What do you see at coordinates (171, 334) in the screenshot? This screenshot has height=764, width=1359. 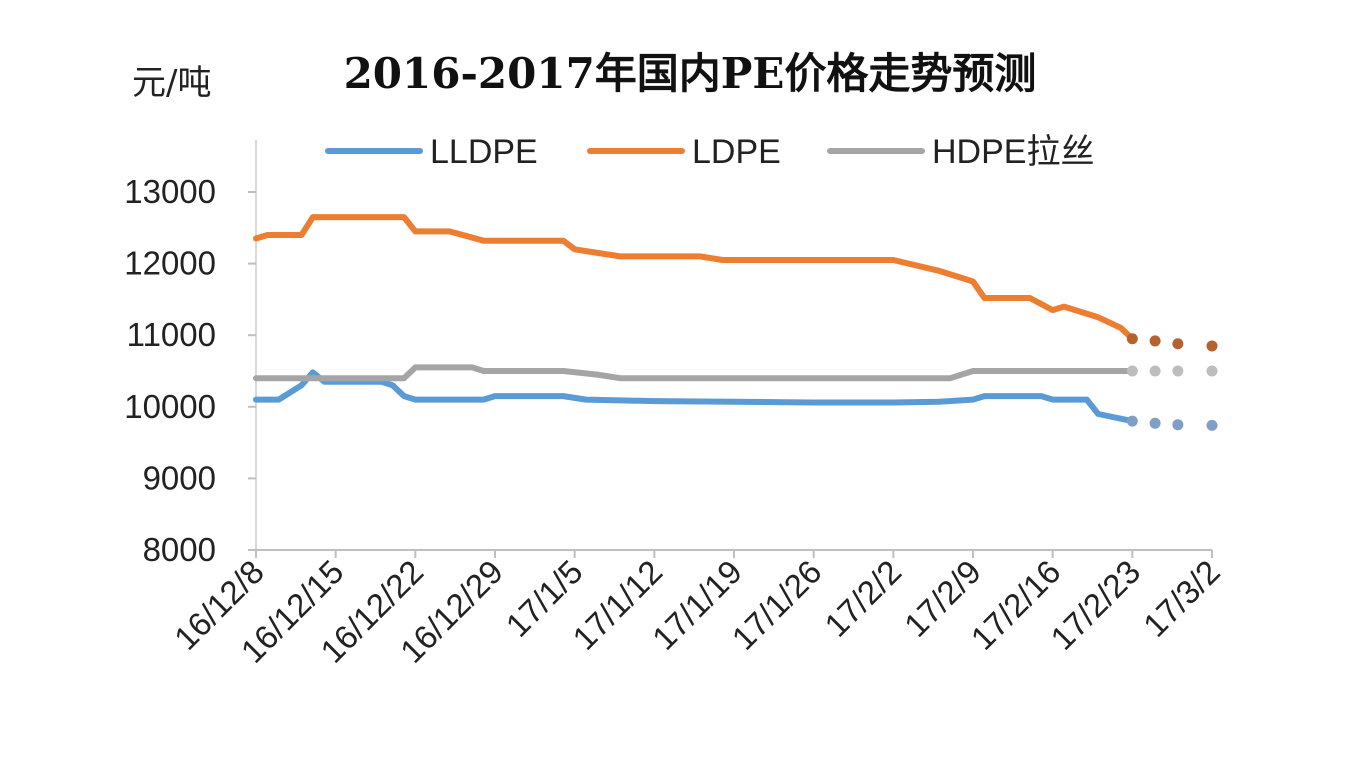 I see `y-tick-label: 11000` at bounding box center [171, 334].